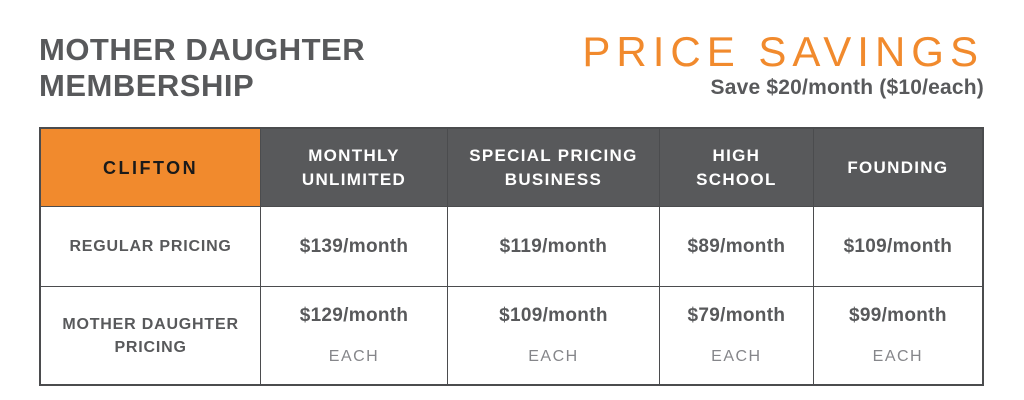 The width and height of the screenshot is (1024, 400). I want to click on column-header-monthly-unlimited: MONTHLY UNLIMITED, so click(354, 167).